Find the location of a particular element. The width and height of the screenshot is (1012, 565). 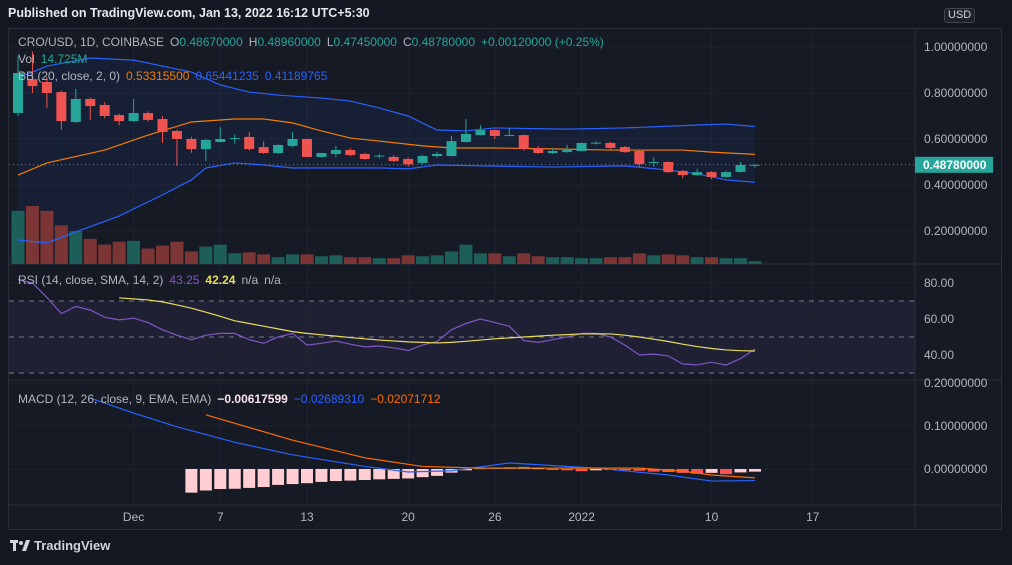

currency-badge: USD is located at coordinates (960, 15).